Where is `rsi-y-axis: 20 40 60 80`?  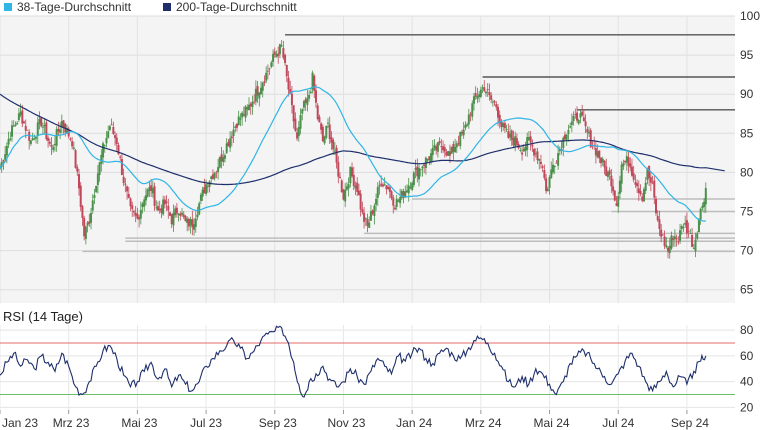
rsi-y-axis: 20 40 60 80 is located at coordinates (747, 368).